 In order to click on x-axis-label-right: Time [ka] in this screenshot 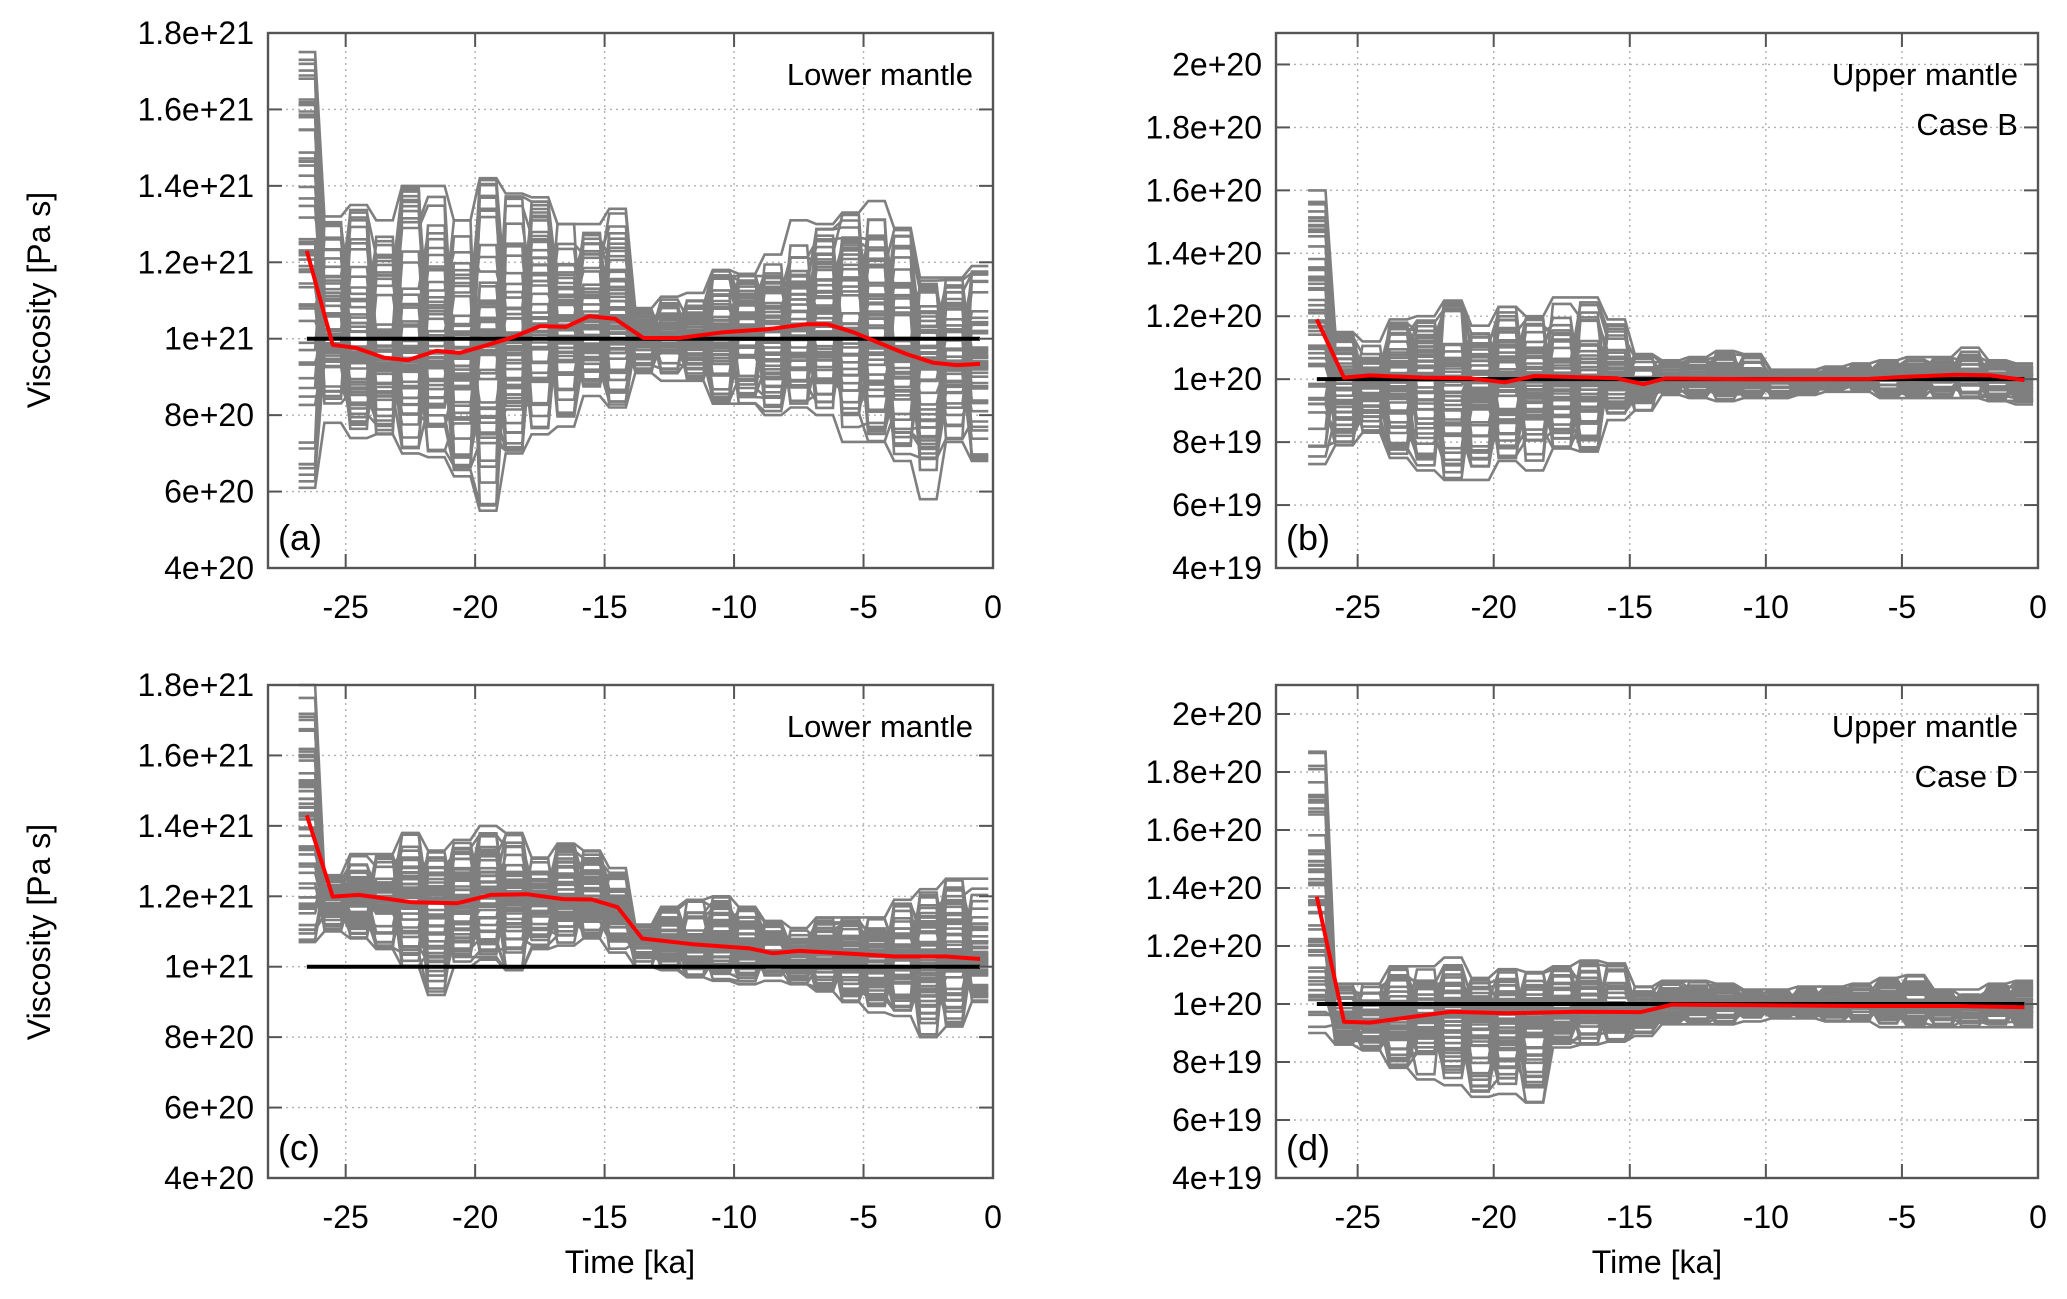, I will do `click(1657, 1262)`.